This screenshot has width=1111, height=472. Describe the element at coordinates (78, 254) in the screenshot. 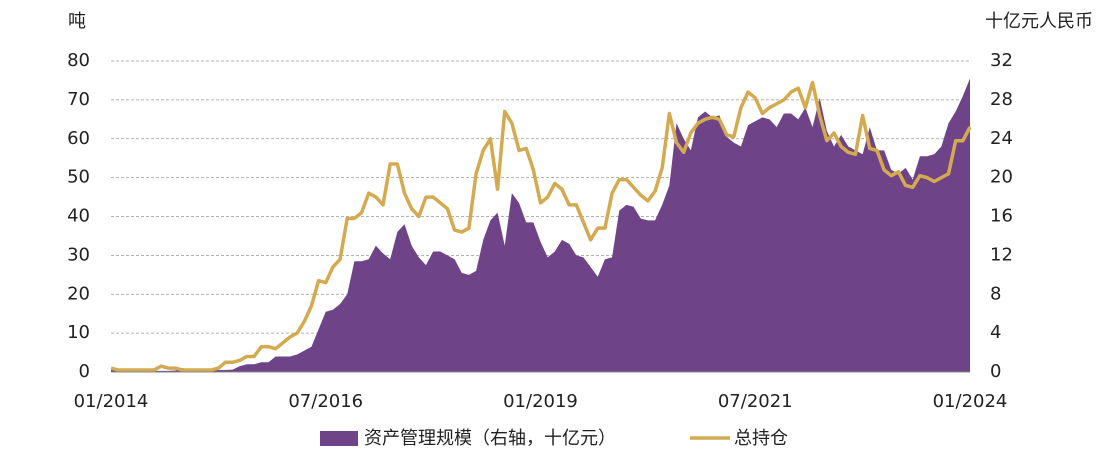

I see `y-tick-label: 30` at that location.